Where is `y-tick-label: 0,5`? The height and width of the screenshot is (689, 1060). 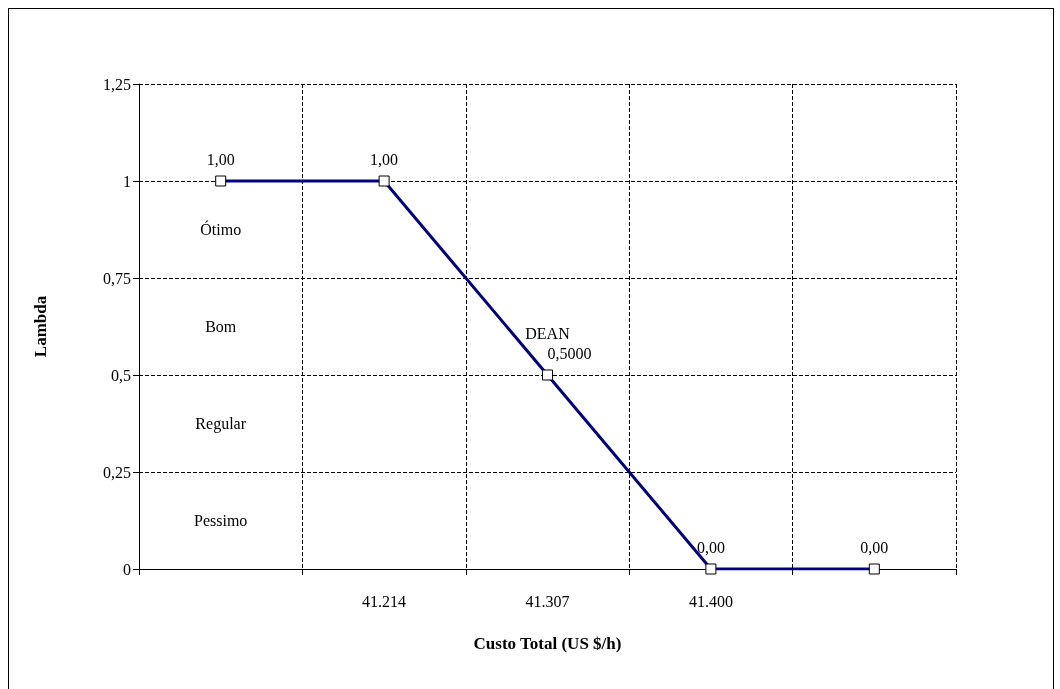 y-tick-label: 0,5 is located at coordinates (121, 375).